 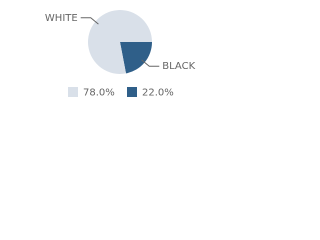 I want to click on slice-label: WHITE, so click(x=61, y=18).